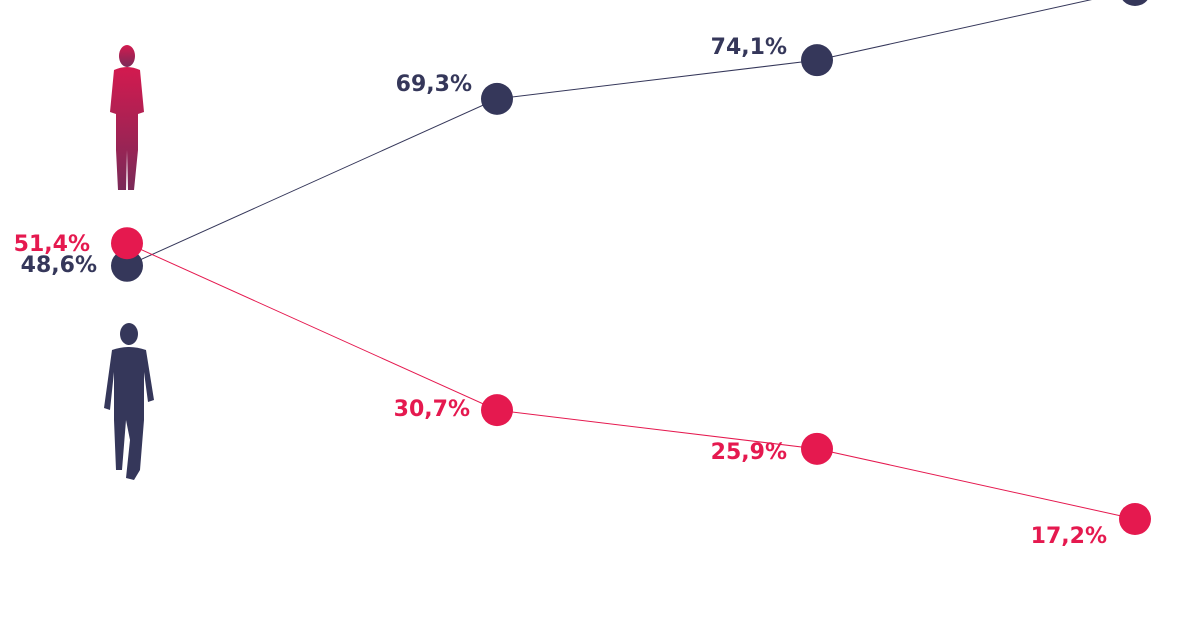 Image resolution: width=1200 pixels, height=630 pixels. Describe the element at coordinates (434, 84) in the screenshot. I see `value-label: 69,3%` at that location.